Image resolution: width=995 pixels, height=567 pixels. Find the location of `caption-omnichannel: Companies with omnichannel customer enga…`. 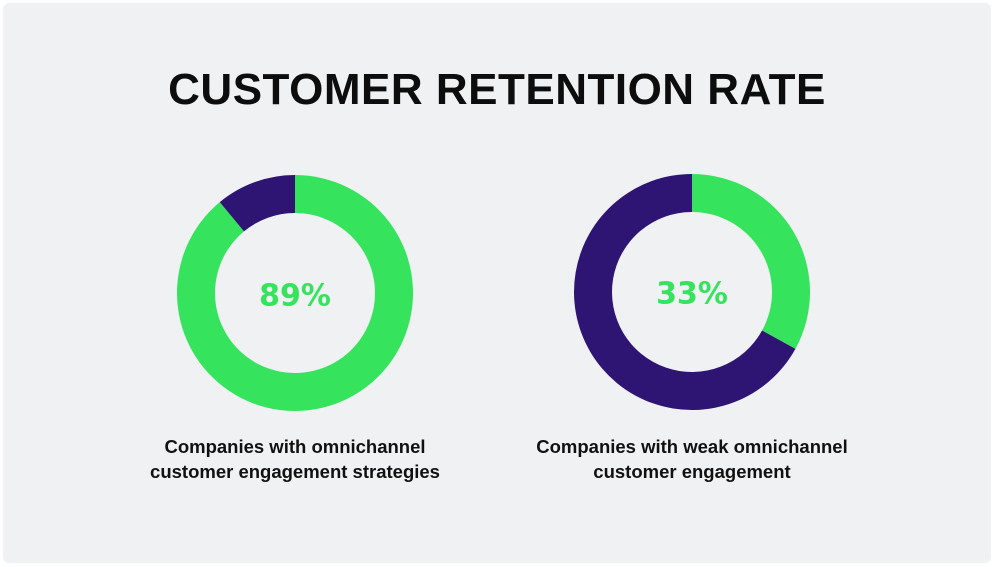

caption-omnichannel: Companies with omnichannel customer enga… is located at coordinates (295, 459).